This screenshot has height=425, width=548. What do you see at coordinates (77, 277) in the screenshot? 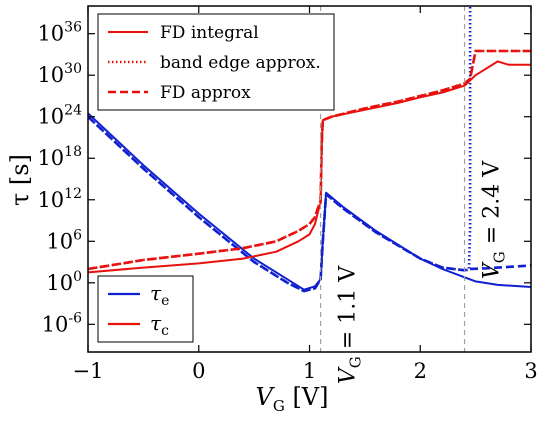
I see `y-tick-exponent: 0` at bounding box center [77, 277].